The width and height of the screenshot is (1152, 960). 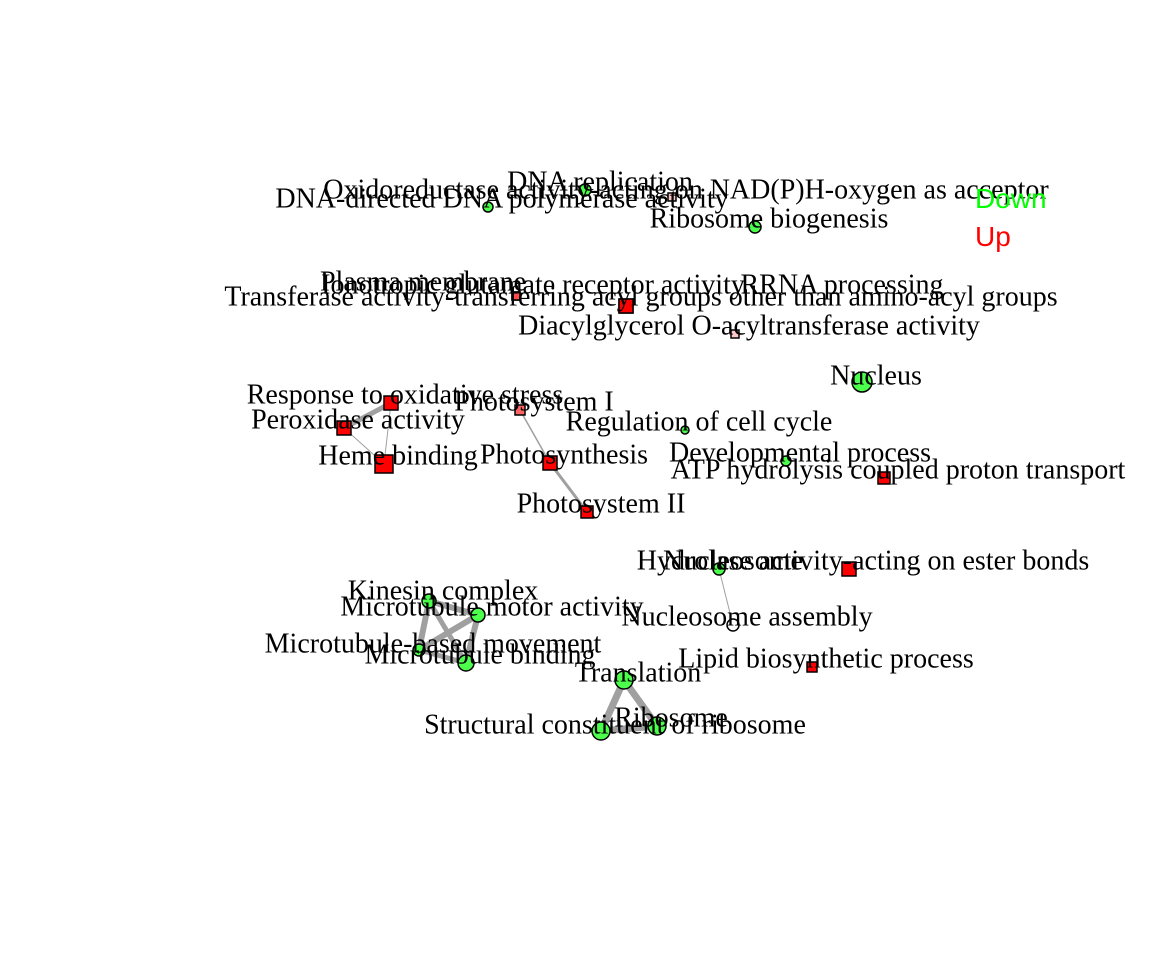 I want to click on node-label-nucleus: Nucleus, so click(x=876, y=375).